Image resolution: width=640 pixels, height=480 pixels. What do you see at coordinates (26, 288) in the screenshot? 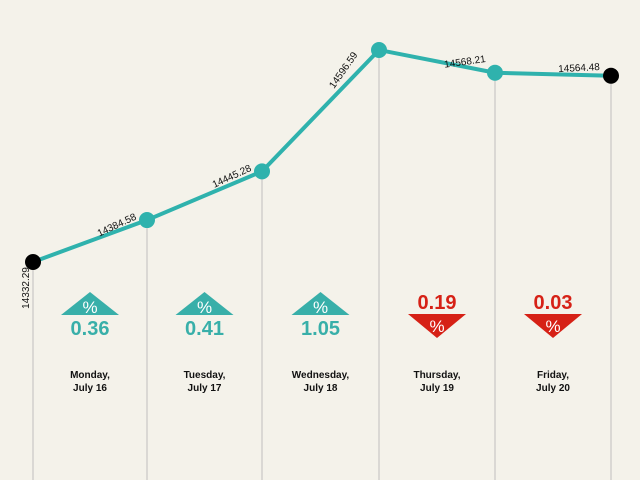
I see `data-label-0: 14332.29` at bounding box center [26, 288].